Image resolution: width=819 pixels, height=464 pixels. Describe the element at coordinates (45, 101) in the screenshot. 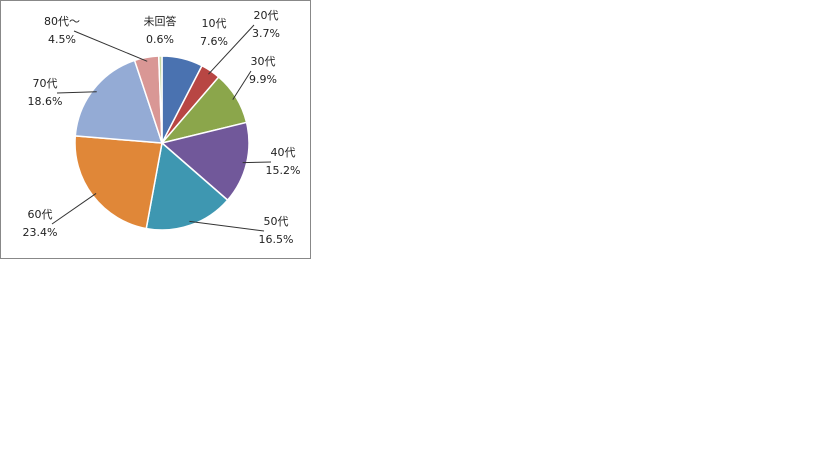

I see `slice-value-label: 18.6%` at that location.